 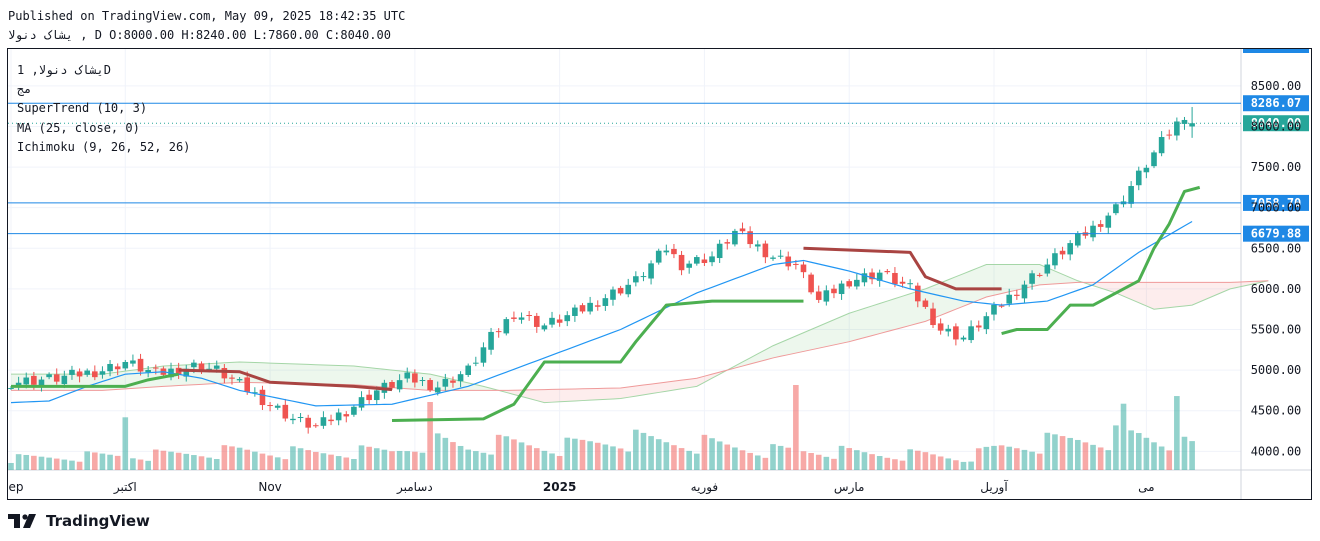 I want to click on legend-supertrend: SuperTrend (10, 3), so click(x=82, y=108).